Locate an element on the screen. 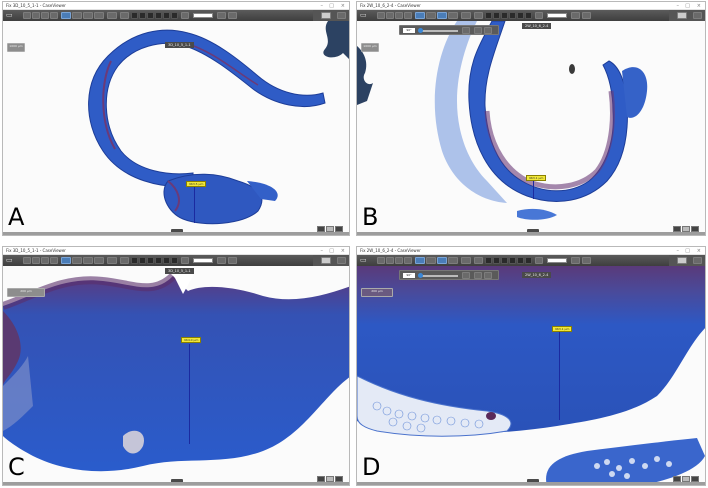 Image resolution: width=708 pixels, height=488 pixels. rotate-reset-button is located at coordinates (466, 30).